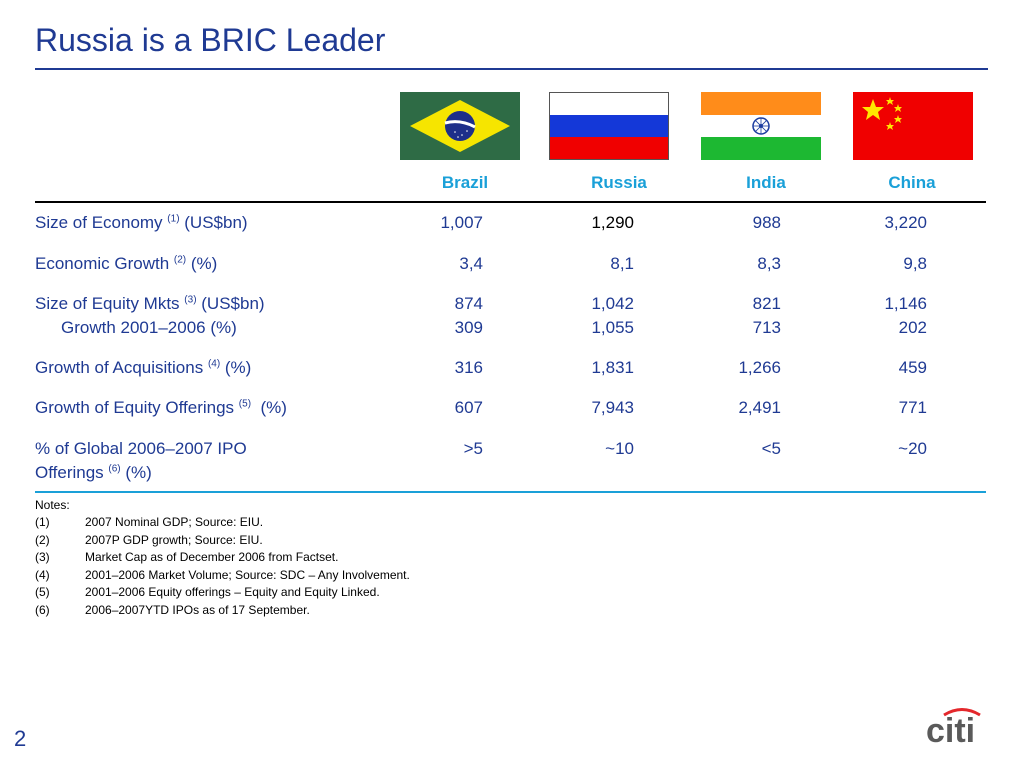 Image resolution: width=1024 pixels, height=768 pixels. What do you see at coordinates (468, 303) in the screenshot?
I see `value-brazil: 874` at bounding box center [468, 303].